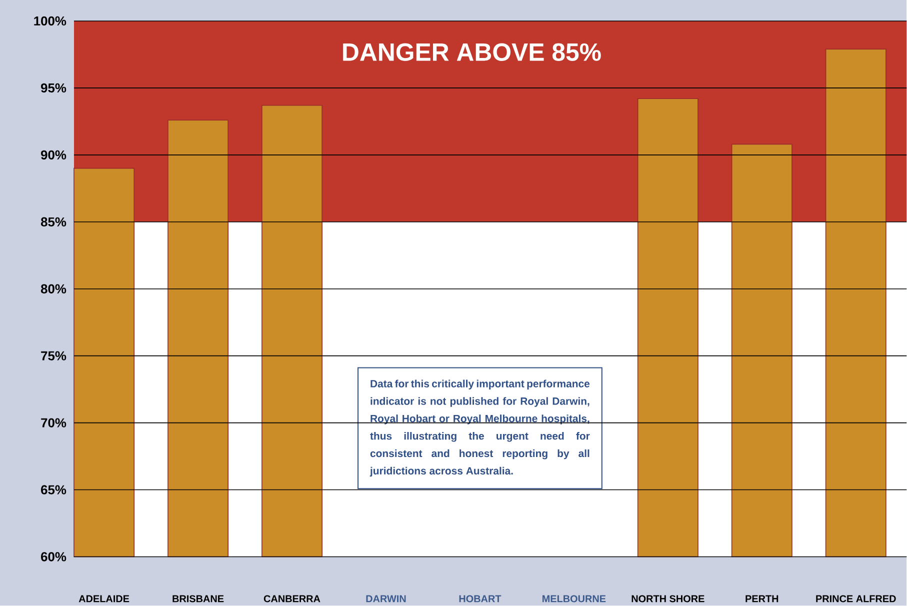  What do you see at coordinates (856, 598) in the screenshot?
I see `x-tick-label: PRINCE ALFRED` at bounding box center [856, 598].